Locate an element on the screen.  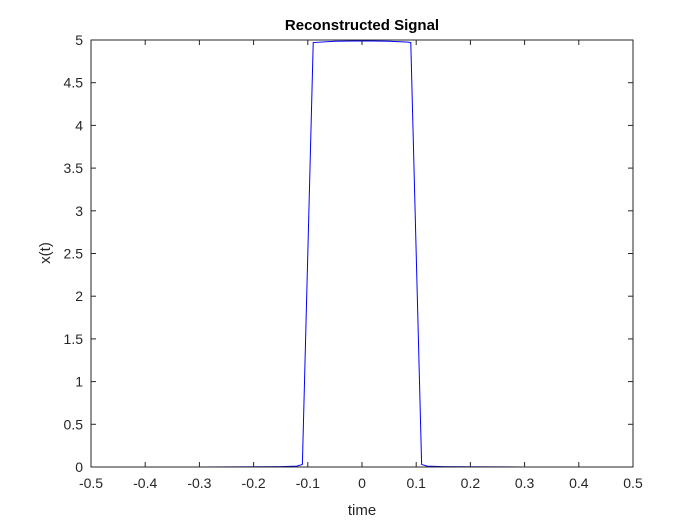
y-tick-label: 1 is located at coordinates (79, 382).